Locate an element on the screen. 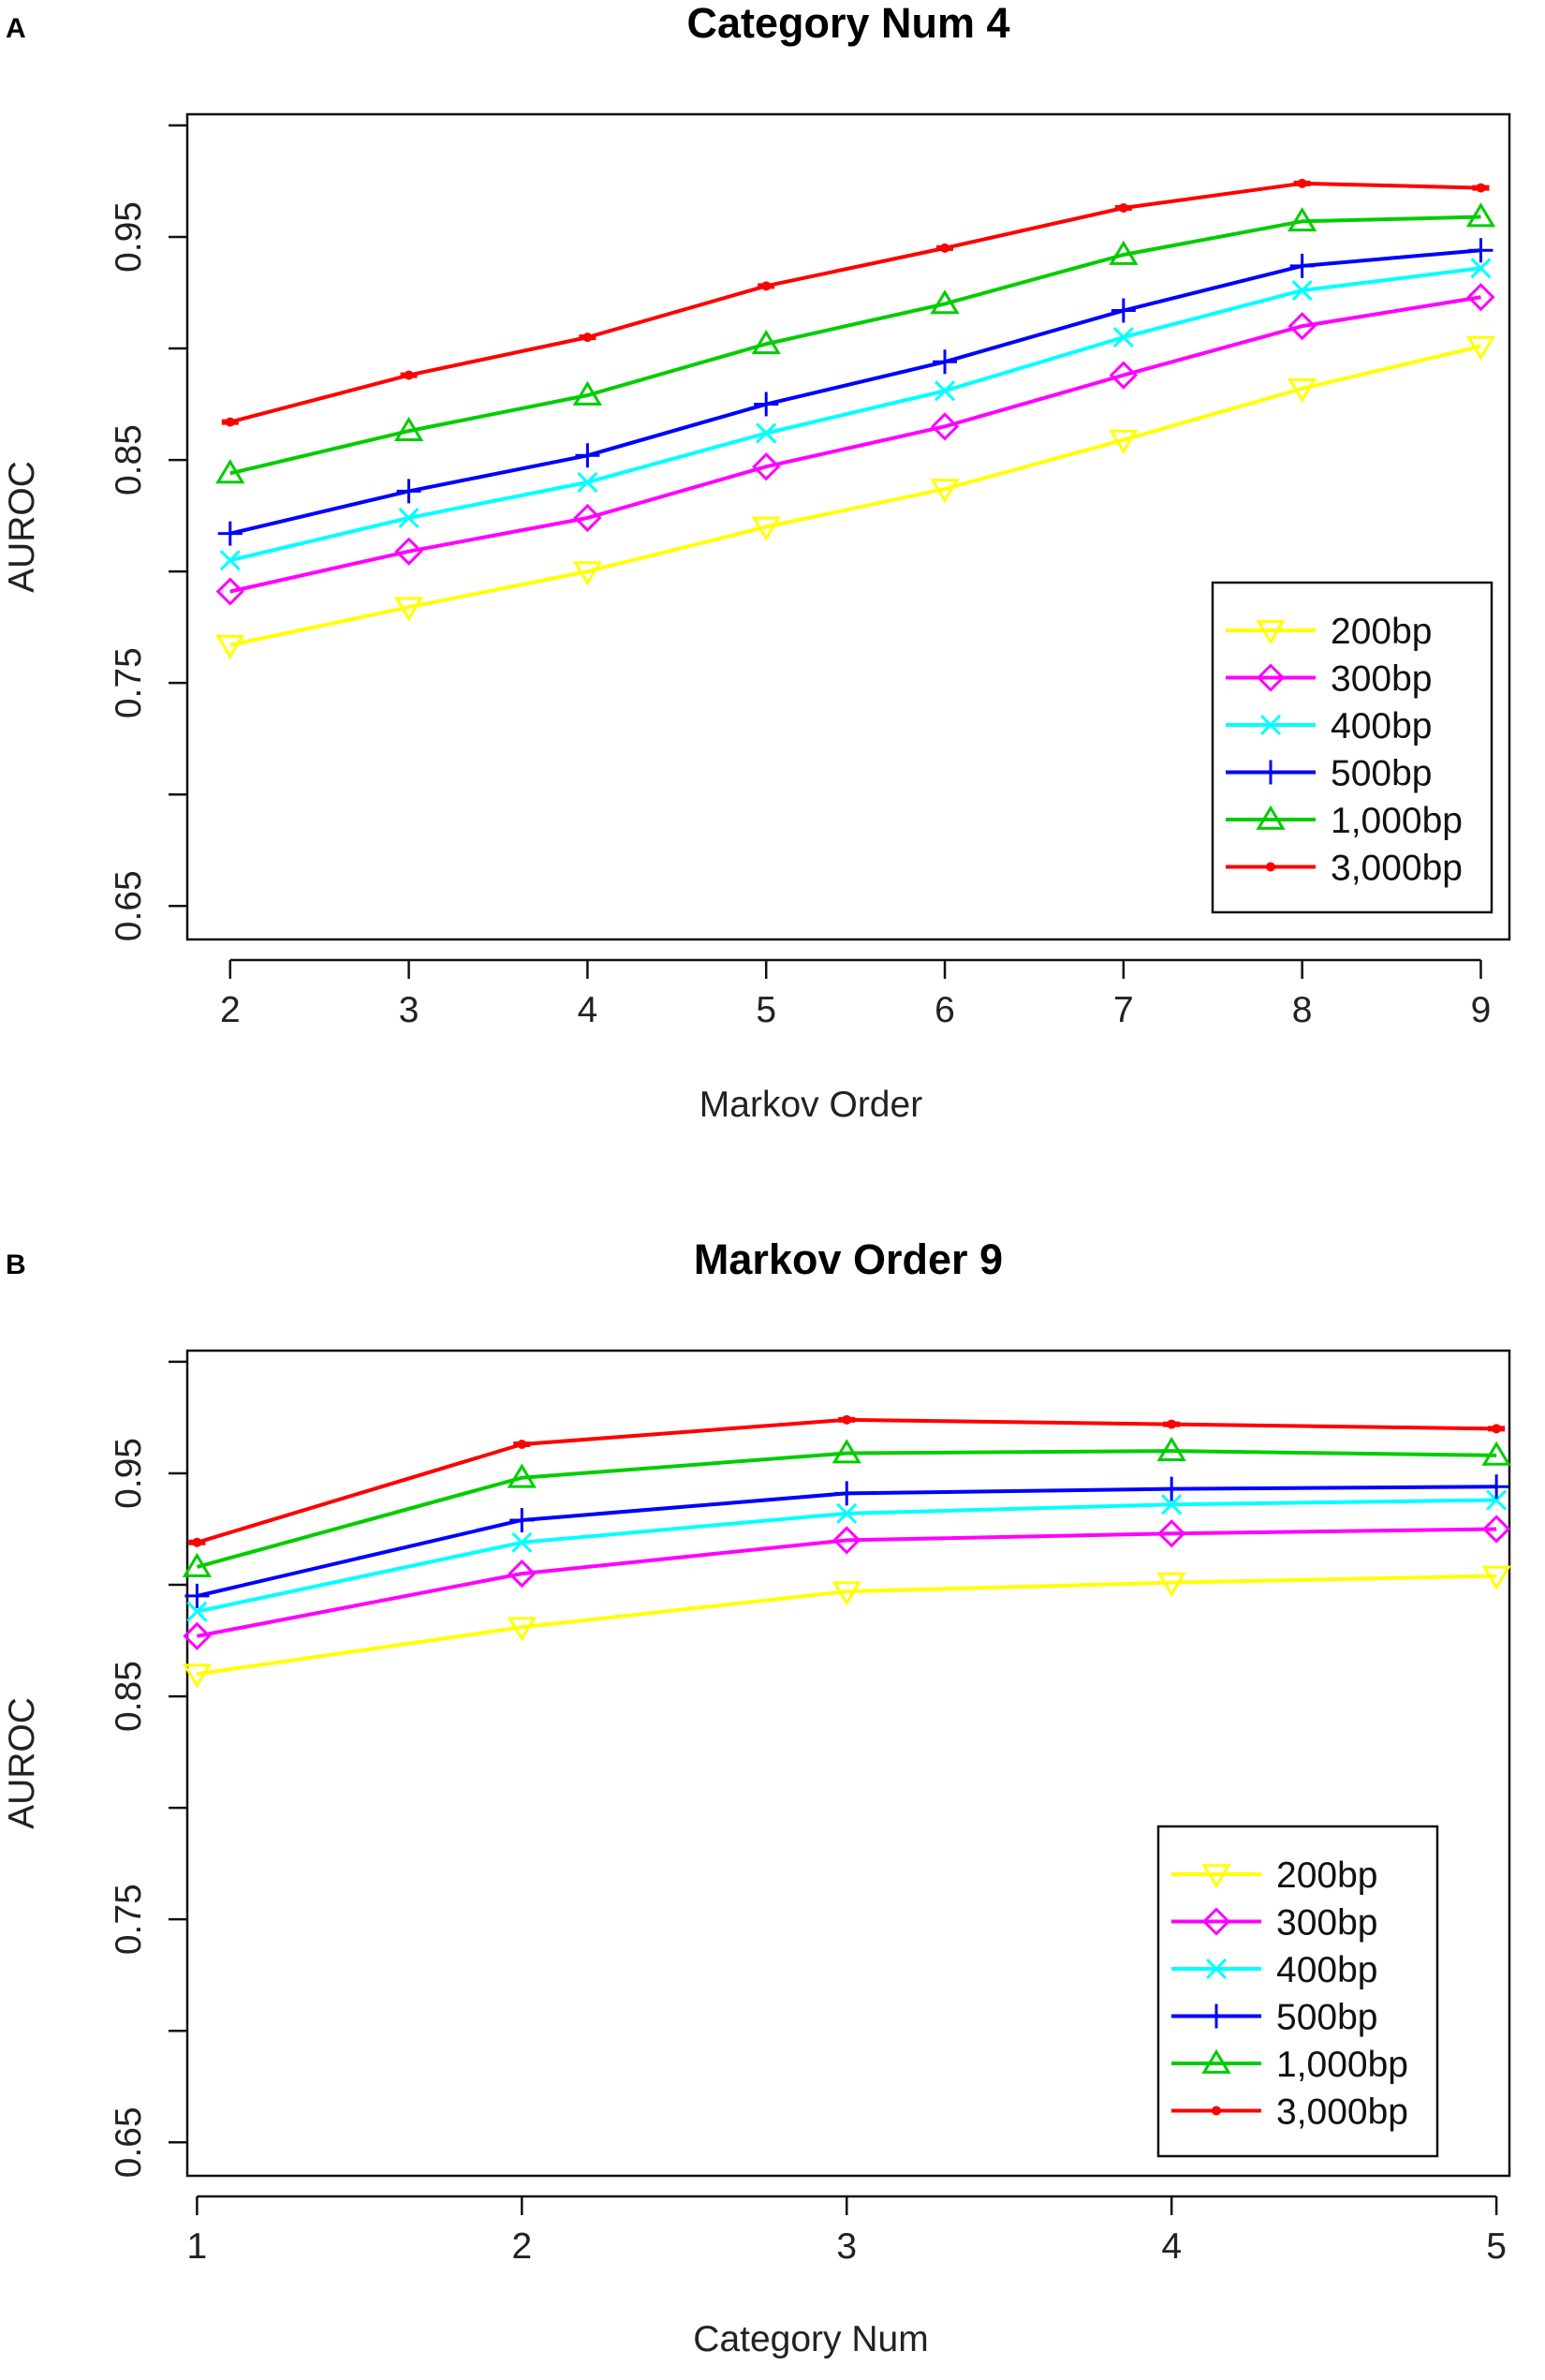  series-500bp is located at coordinates (855, 392).